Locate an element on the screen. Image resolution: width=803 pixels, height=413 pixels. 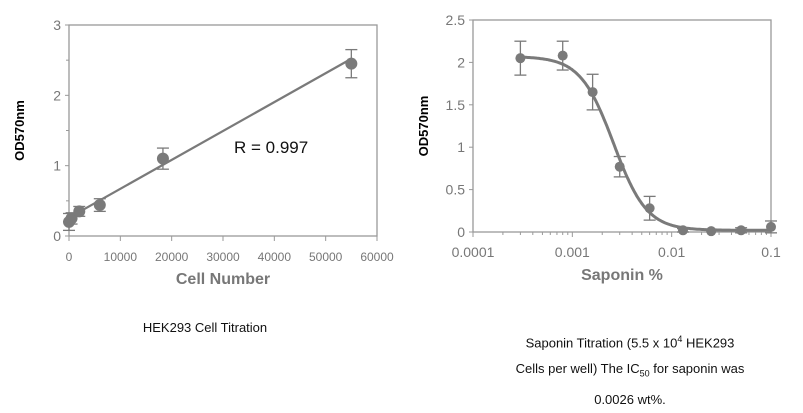
x-tick-label: 50000 is located at coordinates (326, 257).